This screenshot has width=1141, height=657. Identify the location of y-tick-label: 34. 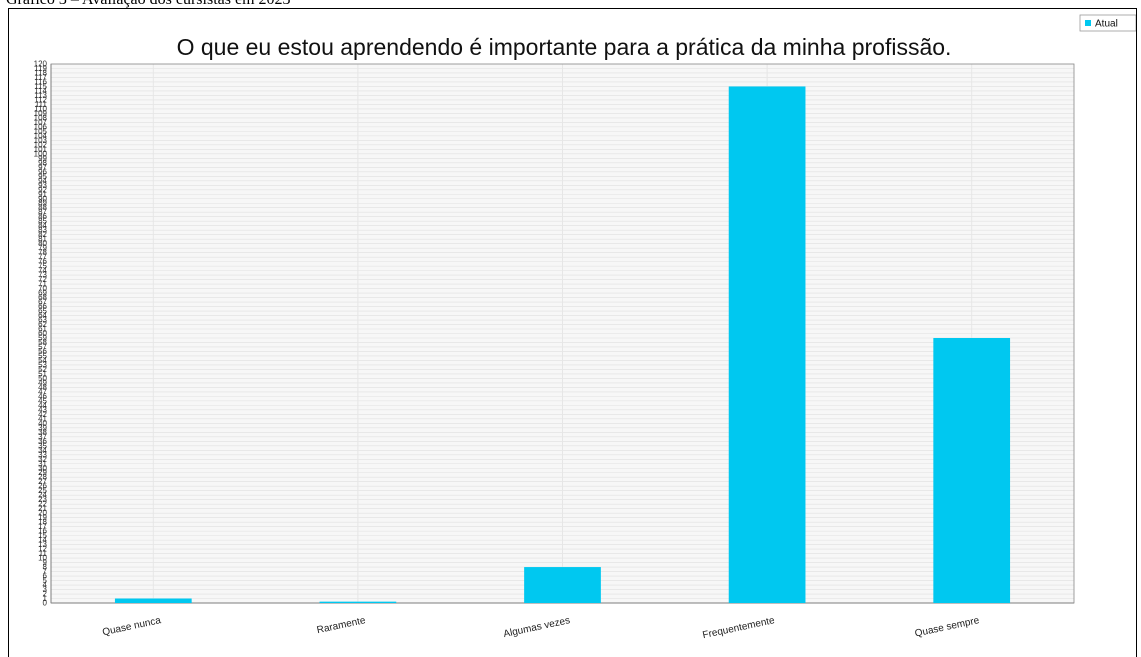
(42, 450).